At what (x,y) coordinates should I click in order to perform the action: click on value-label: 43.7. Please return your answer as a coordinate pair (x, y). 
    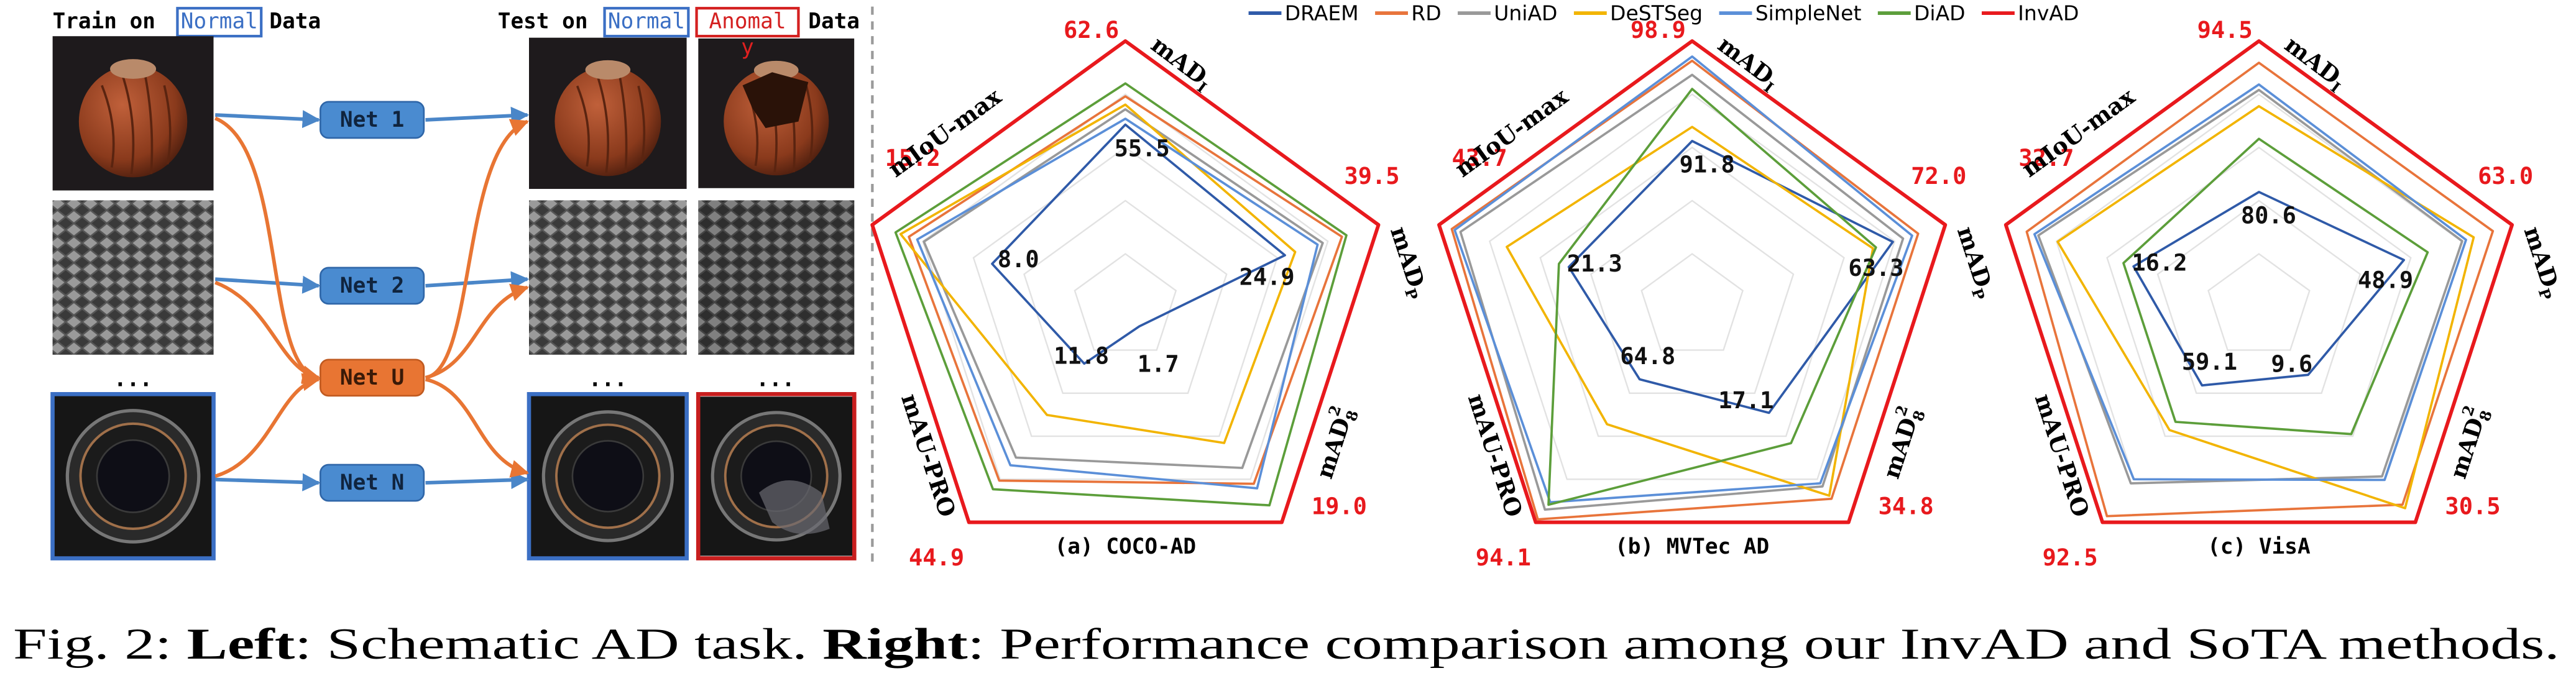
    Looking at the image, I should click on (1479, 158).